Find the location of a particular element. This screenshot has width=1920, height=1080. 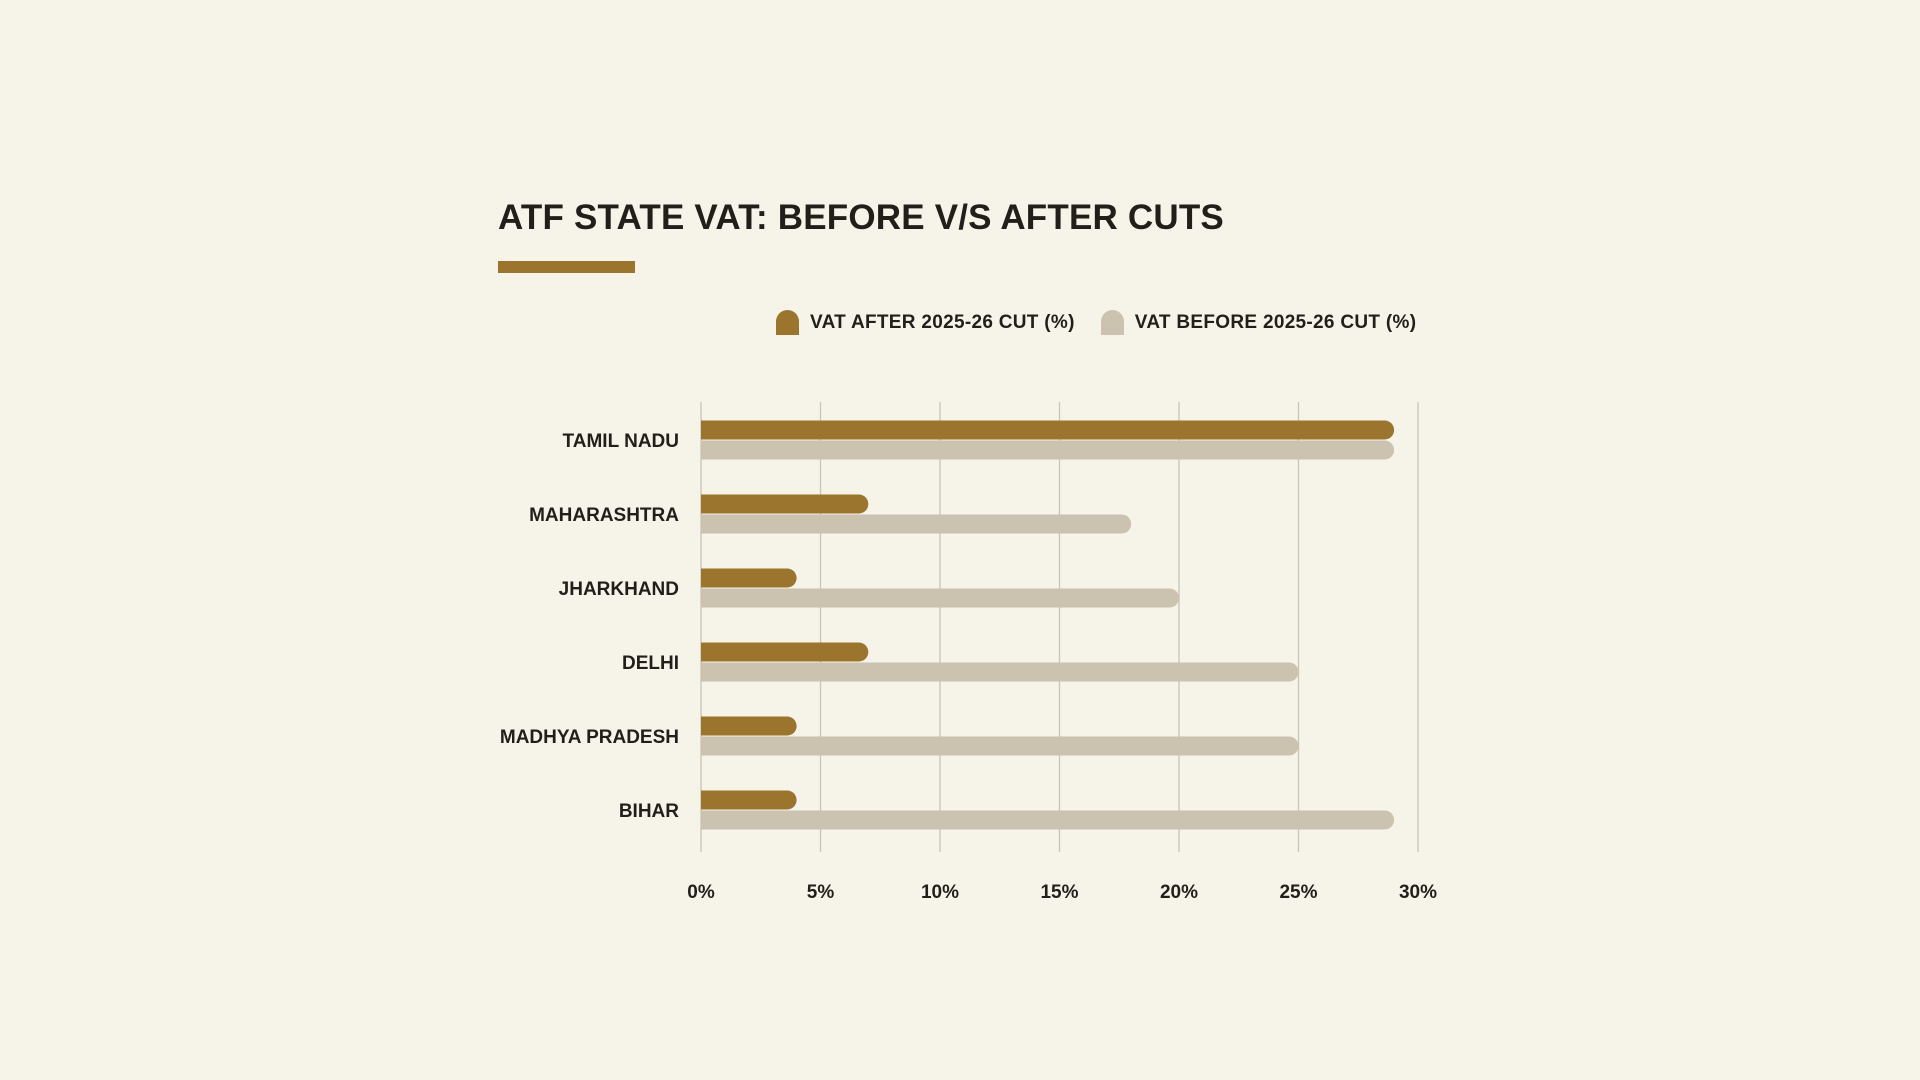

title-underline is located at coordinates (566, 267).